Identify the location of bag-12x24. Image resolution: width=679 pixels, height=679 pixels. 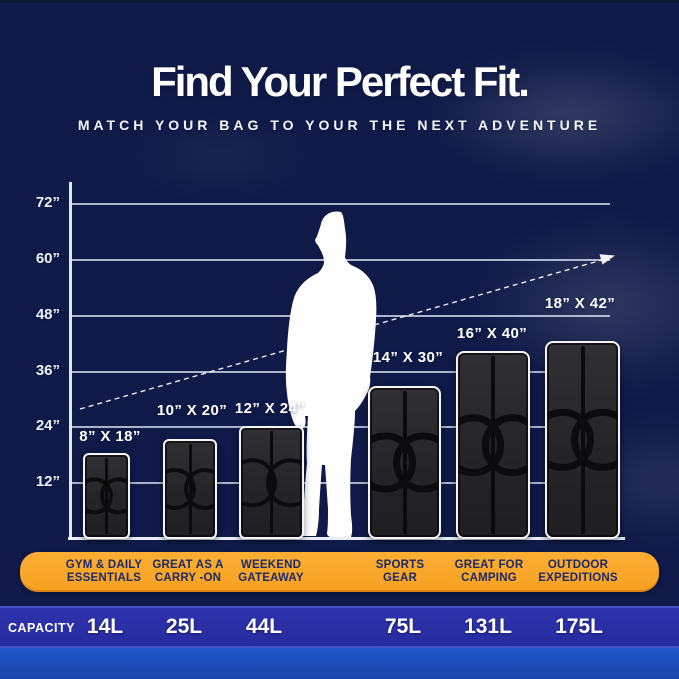
(271, 482).